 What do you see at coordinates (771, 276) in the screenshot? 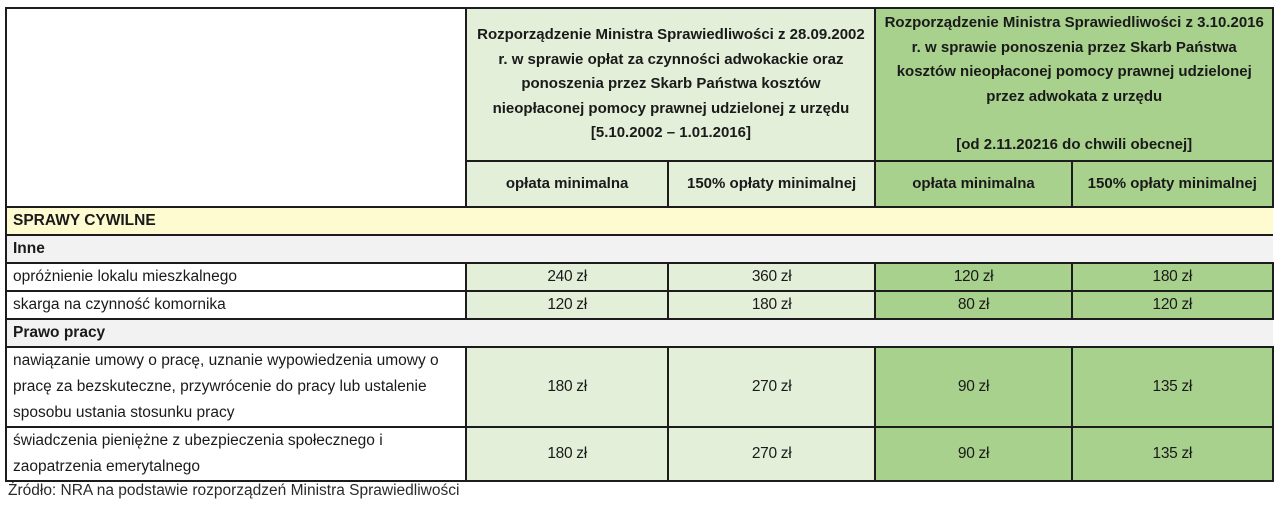
I see `value-2002-150: 360 zł` at bounding box center [771, 276].